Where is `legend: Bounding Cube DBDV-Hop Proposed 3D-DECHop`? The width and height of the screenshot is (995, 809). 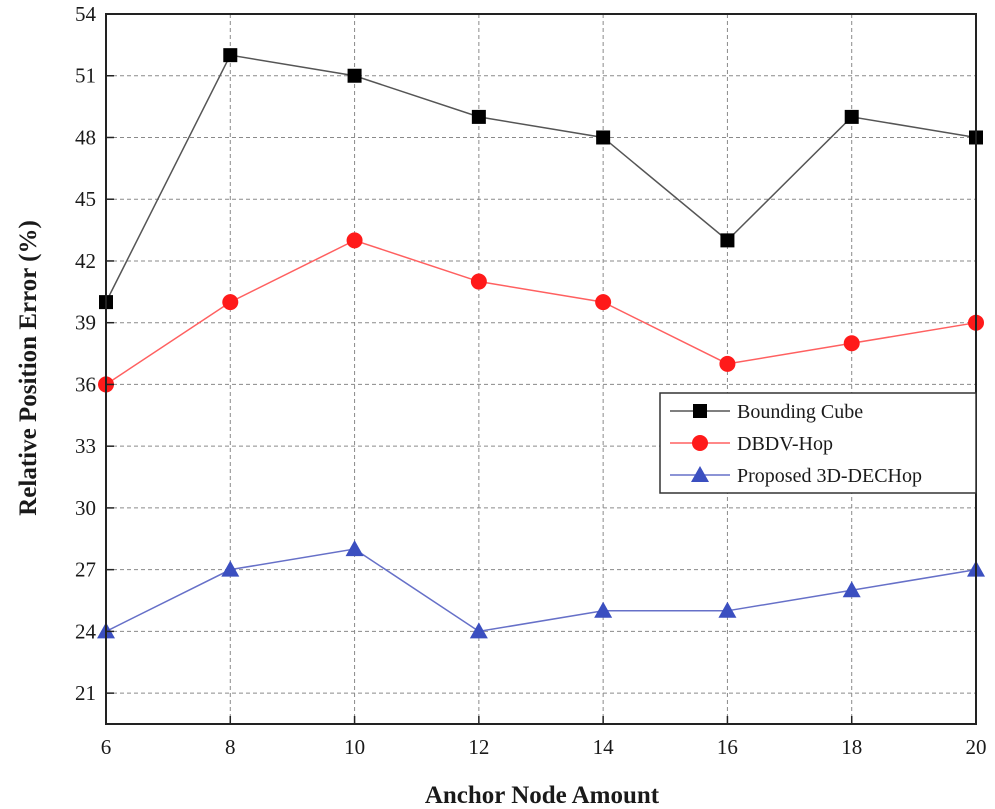 legend: Bounding Cube DBDV-Hop Proposed 3D-DECHop is located at coordinates (818, 443).